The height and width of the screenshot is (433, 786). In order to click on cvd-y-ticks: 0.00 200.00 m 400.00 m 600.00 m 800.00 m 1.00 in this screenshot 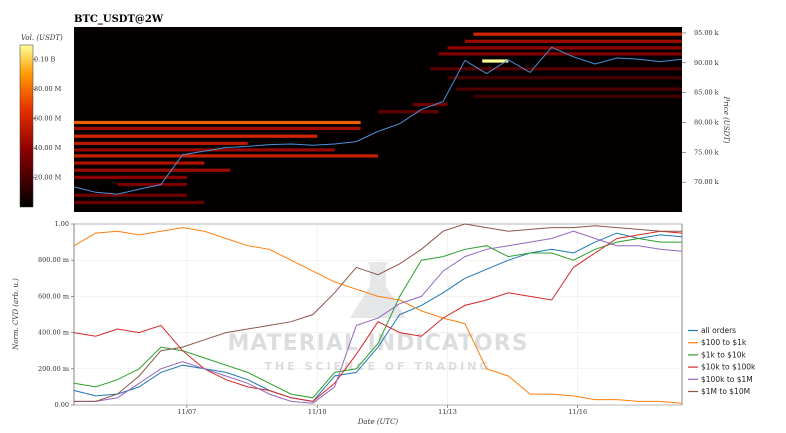, I will do `click(56, 314)`.